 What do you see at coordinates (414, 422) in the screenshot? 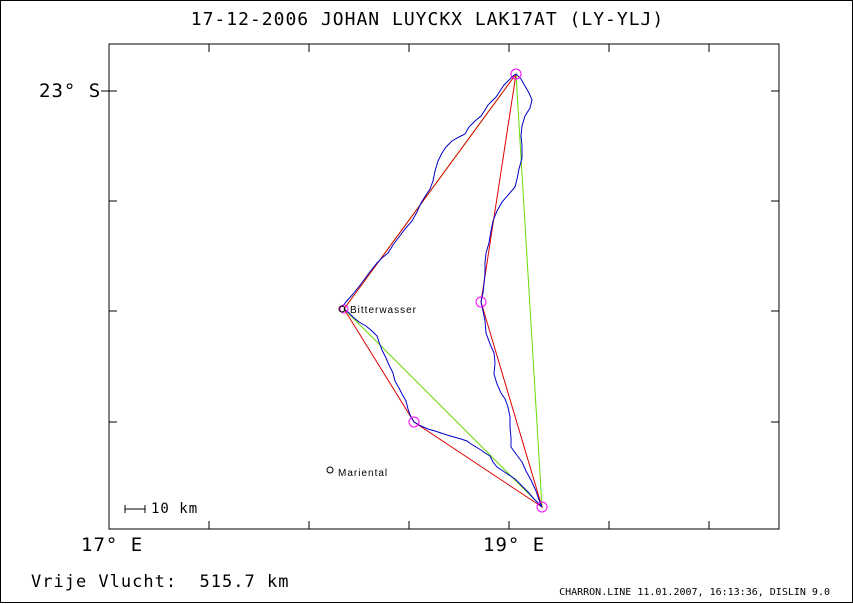
I see `turnpoint-southwest-marker` at bounding box center [414, 422].